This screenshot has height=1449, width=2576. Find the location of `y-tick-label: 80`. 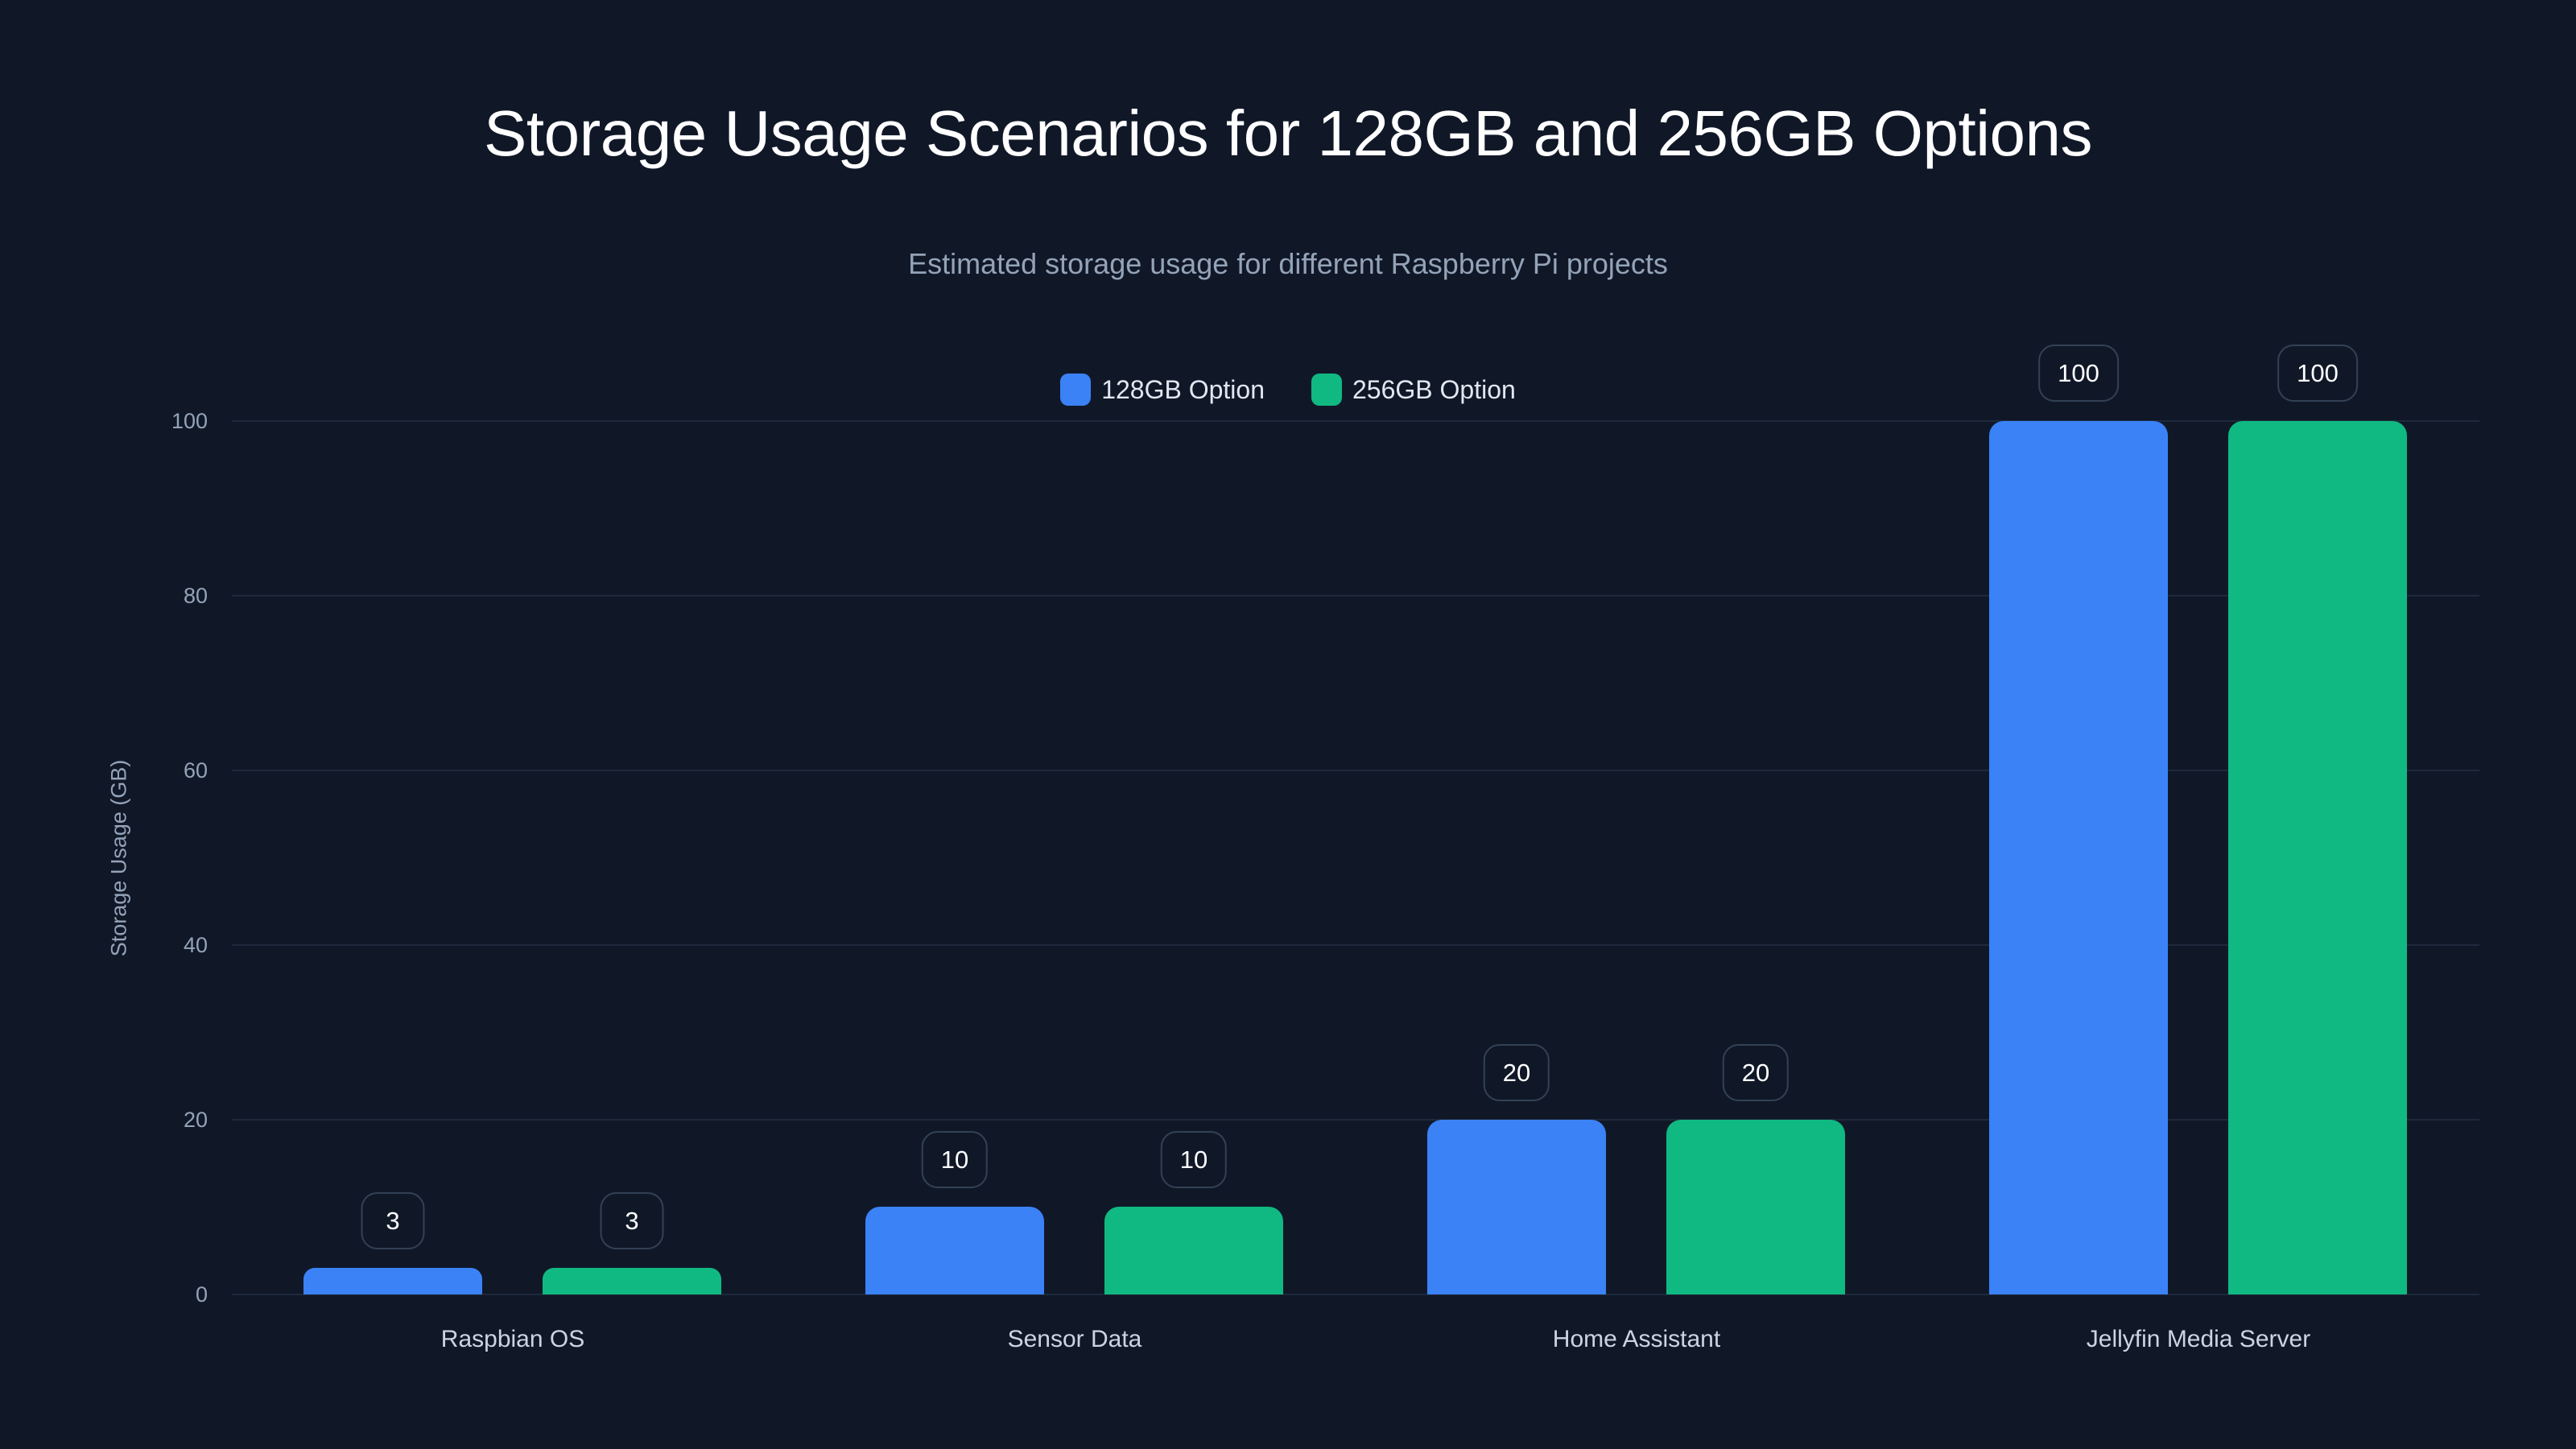

y-tick-label: 80 is located at coordinates (195, 596).